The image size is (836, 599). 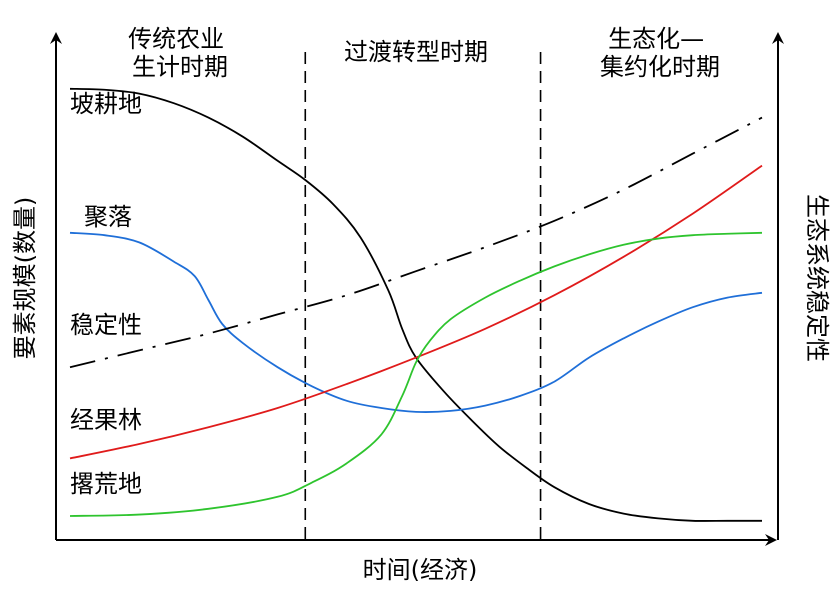 What do you see at coordinates (180, 67) in the screenshot?
I see `period-1-title-line-2: 生计时期` at bounding box center [180, 67].